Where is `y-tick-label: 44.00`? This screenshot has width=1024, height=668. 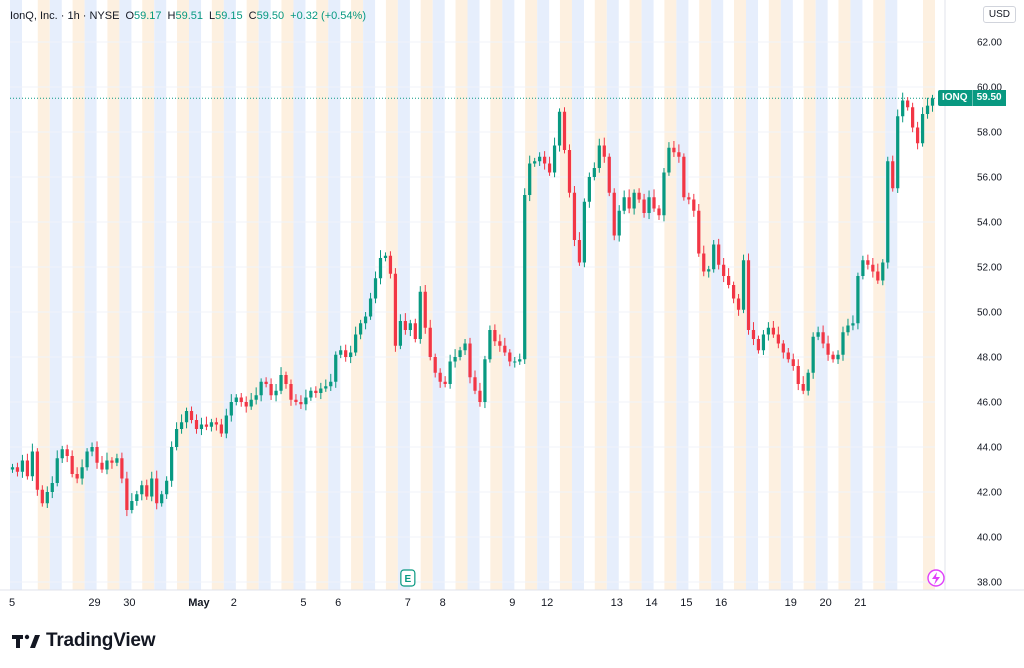 y-tick-label: 44.00 is located at coordinates (989, 448).